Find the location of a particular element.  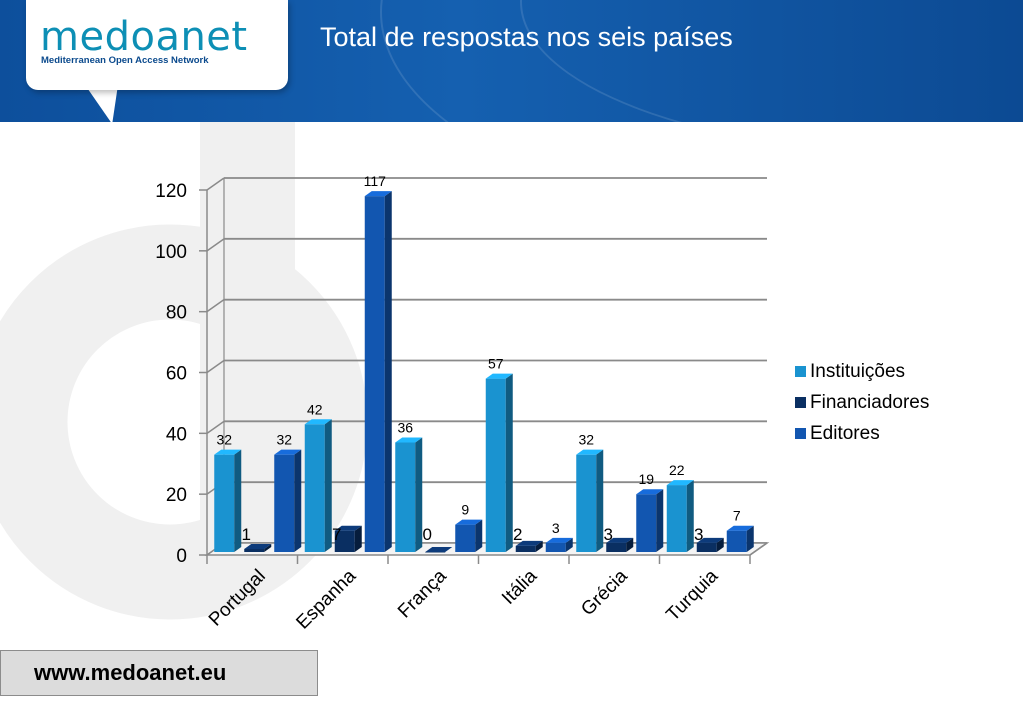

legend-entry: Editores is located at coordinates (845, 433).